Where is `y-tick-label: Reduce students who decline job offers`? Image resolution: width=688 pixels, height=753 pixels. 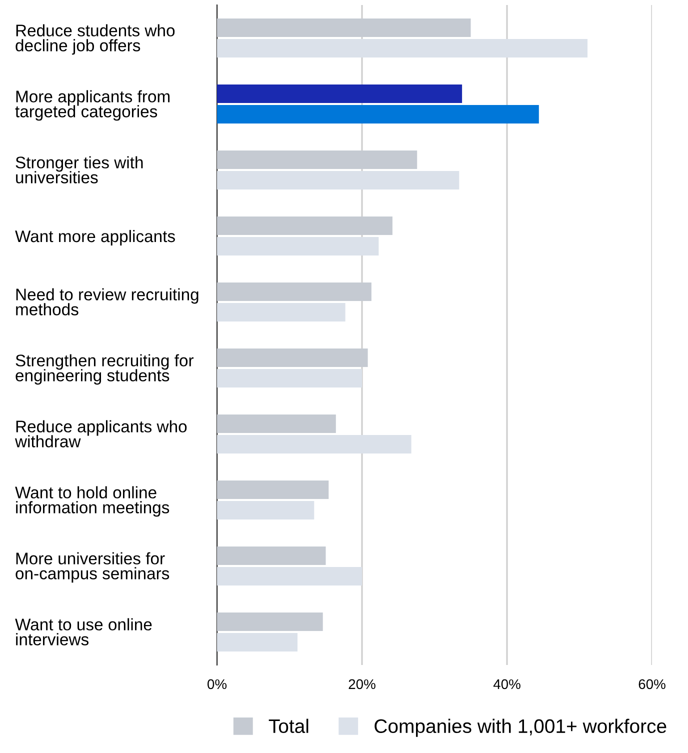
y-tick-label: Reduce students who decline job offers is located at coordinates (95, 39).